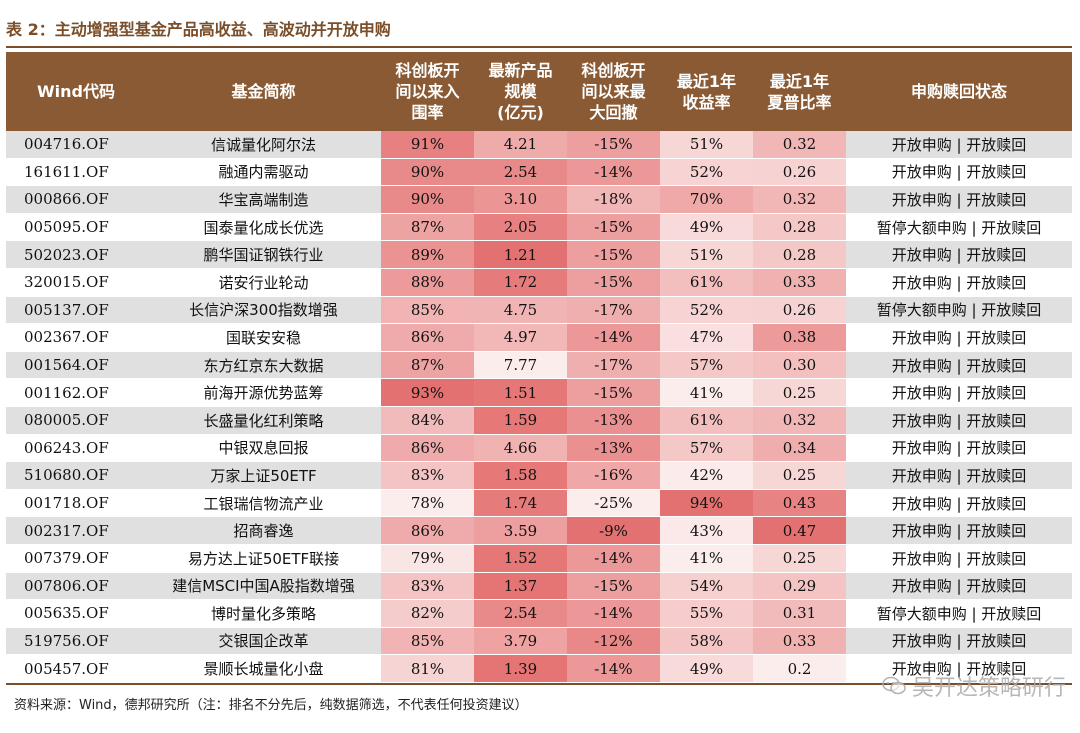  Describe the element at coordinates (263, 393) in the screenshot. I see `cell-fund-name: 前海开源优势蓝筹` at that location.